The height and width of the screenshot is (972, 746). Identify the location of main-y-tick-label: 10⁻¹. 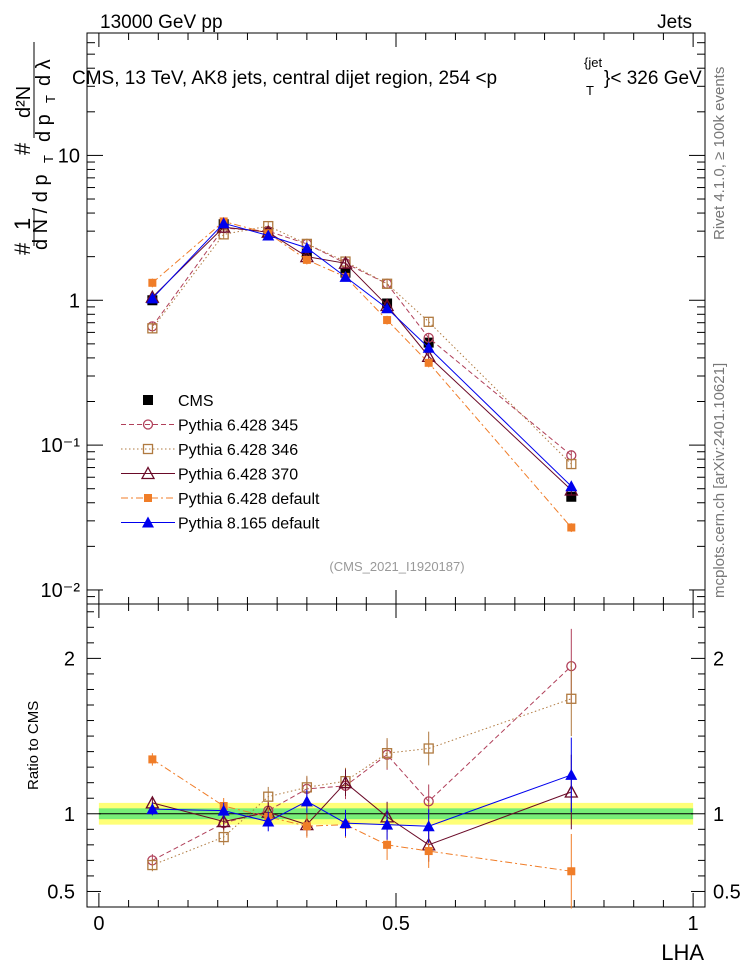
(61, 446).